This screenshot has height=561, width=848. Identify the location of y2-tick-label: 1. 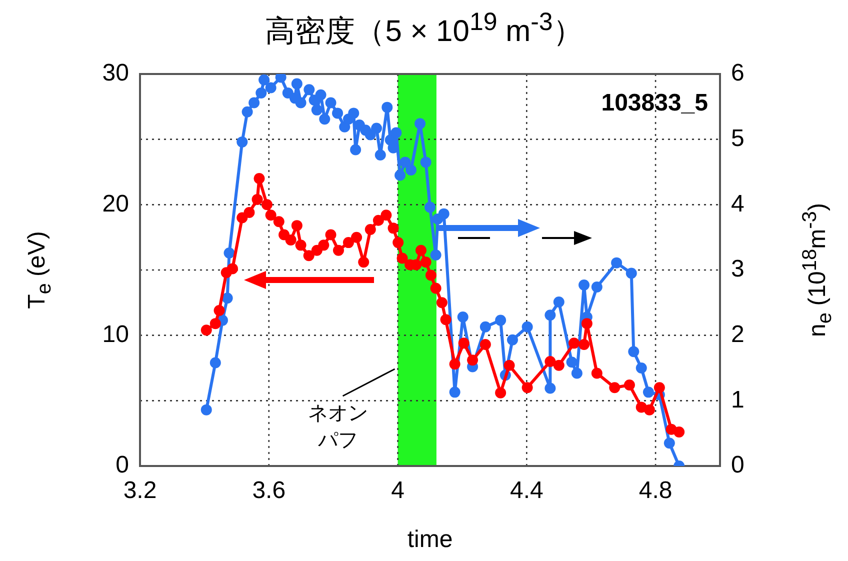
(737, 400).